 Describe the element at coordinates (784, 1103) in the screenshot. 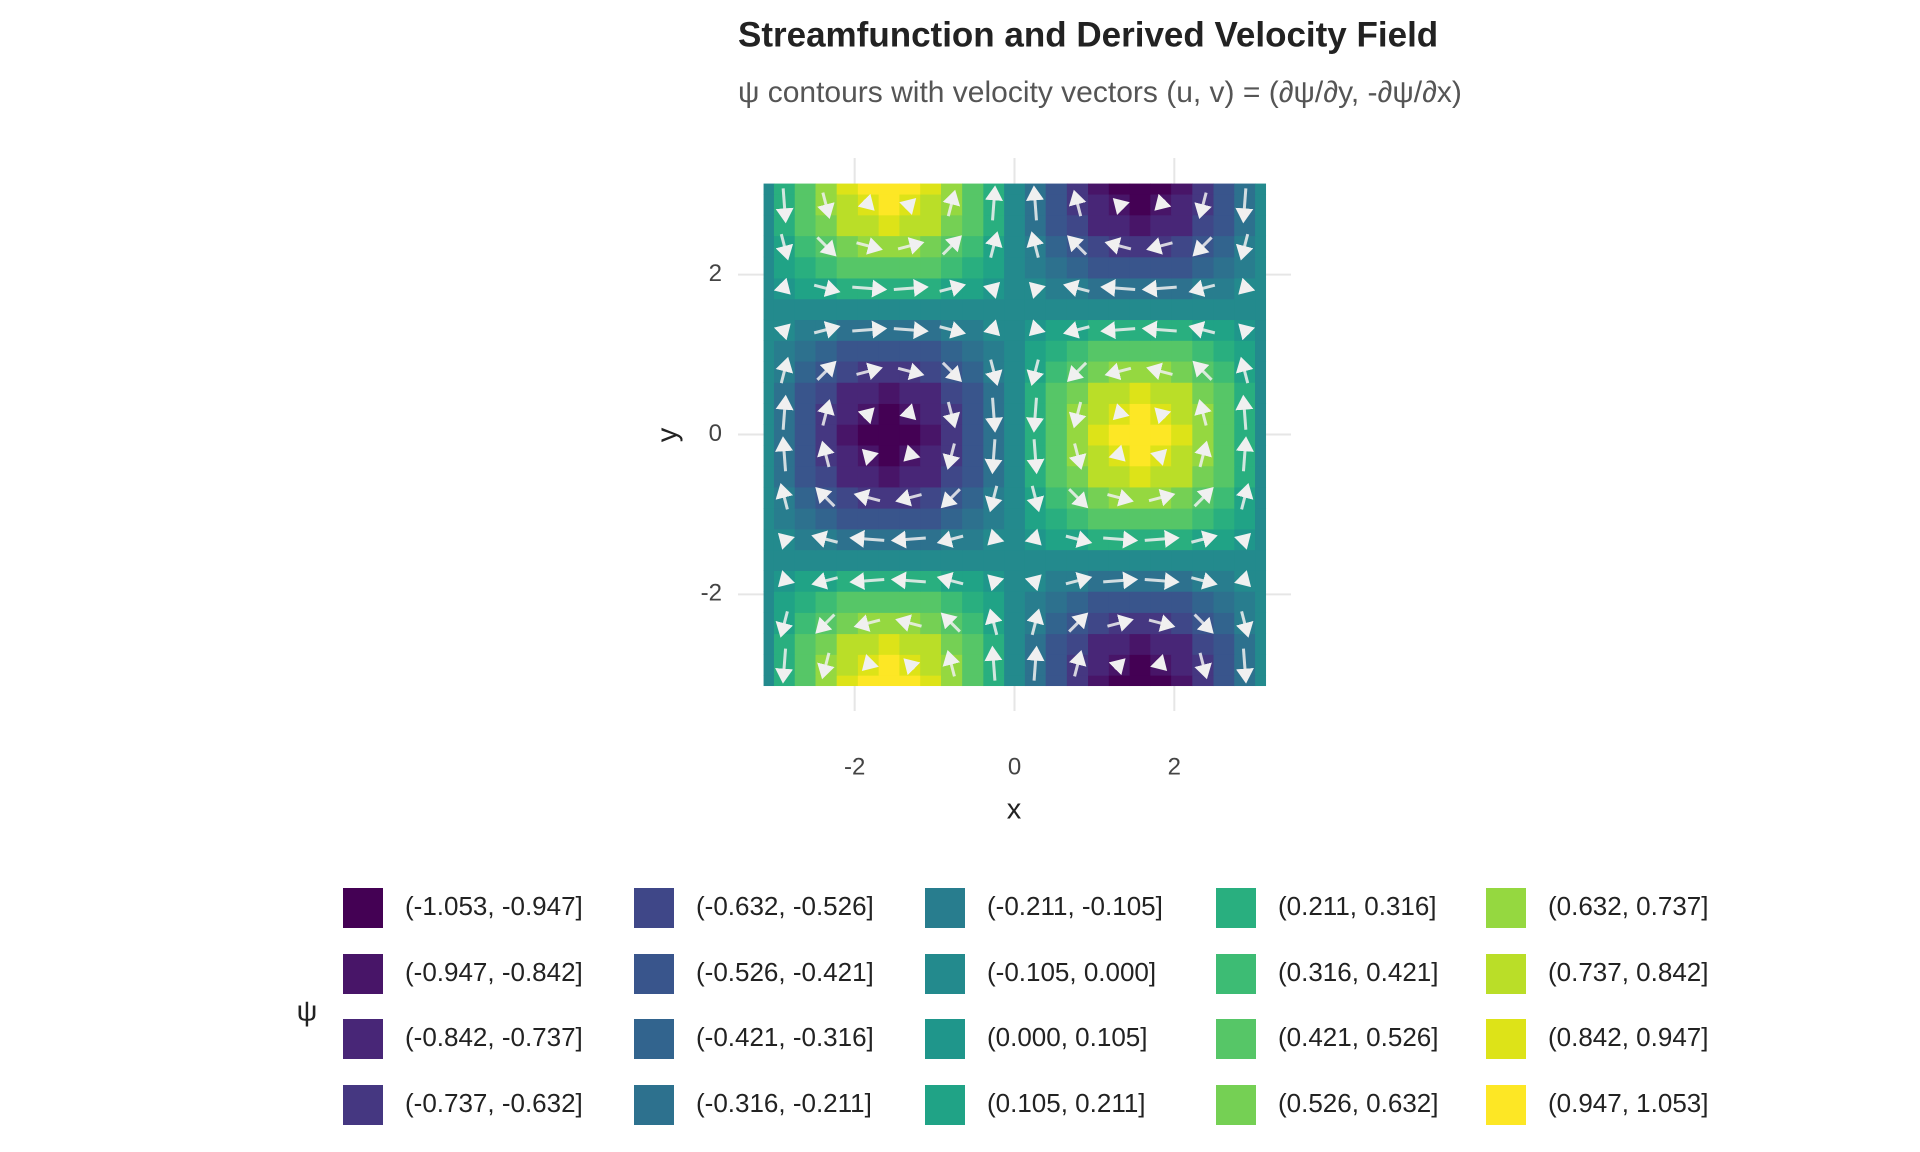

I see `legend-label: (-0.316, -0.211]` at that location.